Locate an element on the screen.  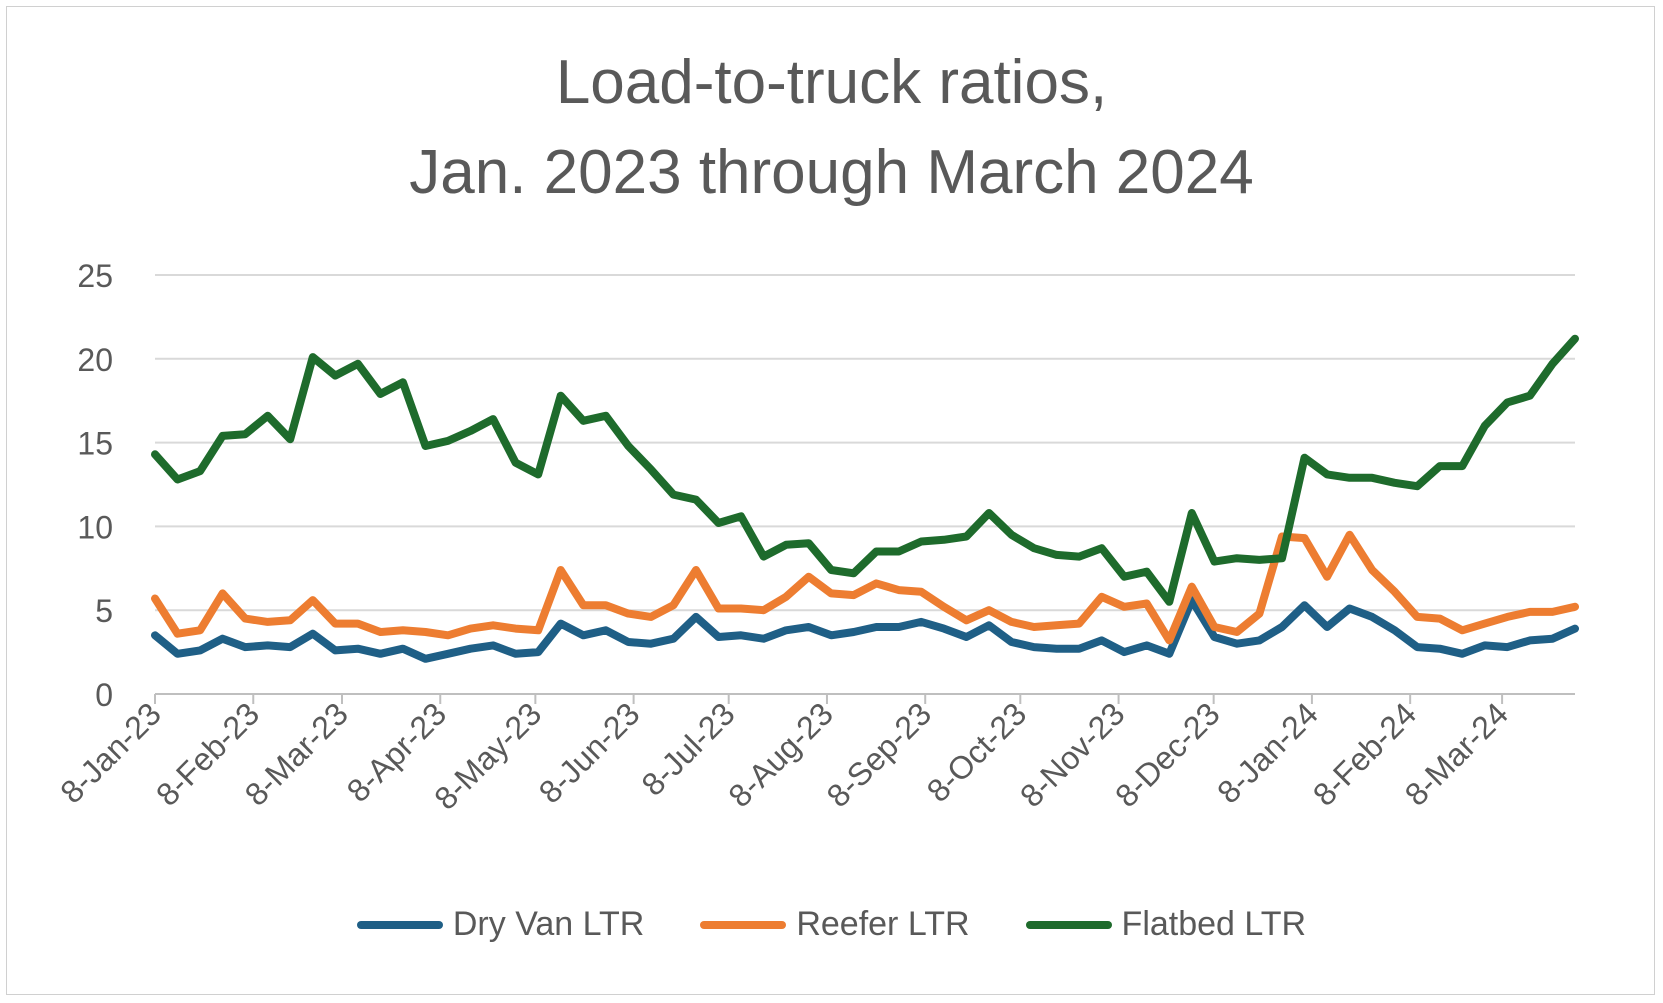
x-tick-label: 8-Jan-24 is located at coordinates (1267, 752).